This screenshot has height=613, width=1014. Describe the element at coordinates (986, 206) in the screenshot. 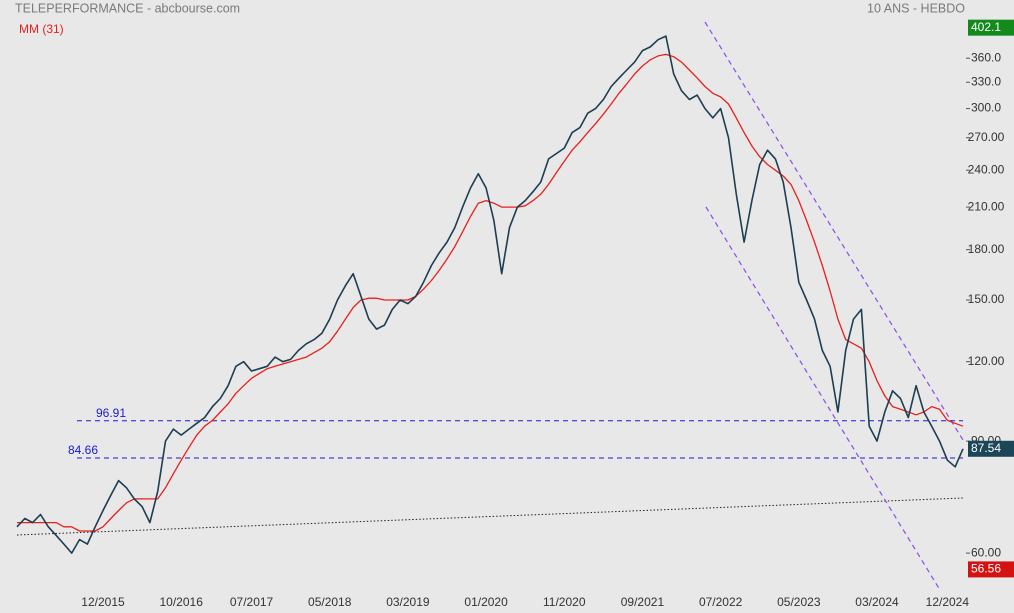

I see `y-tick-label: 210.00` at that location.